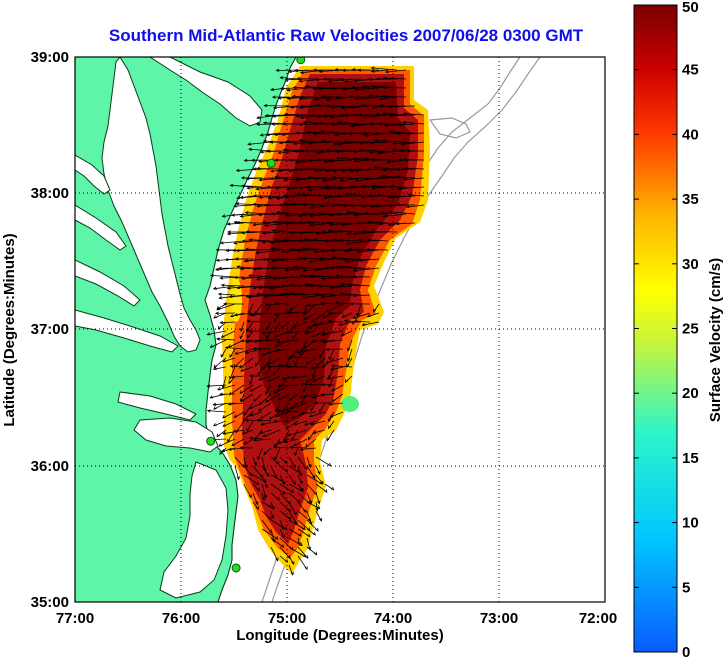  Describe the element at coordinates (301, 61) in the screenshot. I see `radar-station-marker` at that location.